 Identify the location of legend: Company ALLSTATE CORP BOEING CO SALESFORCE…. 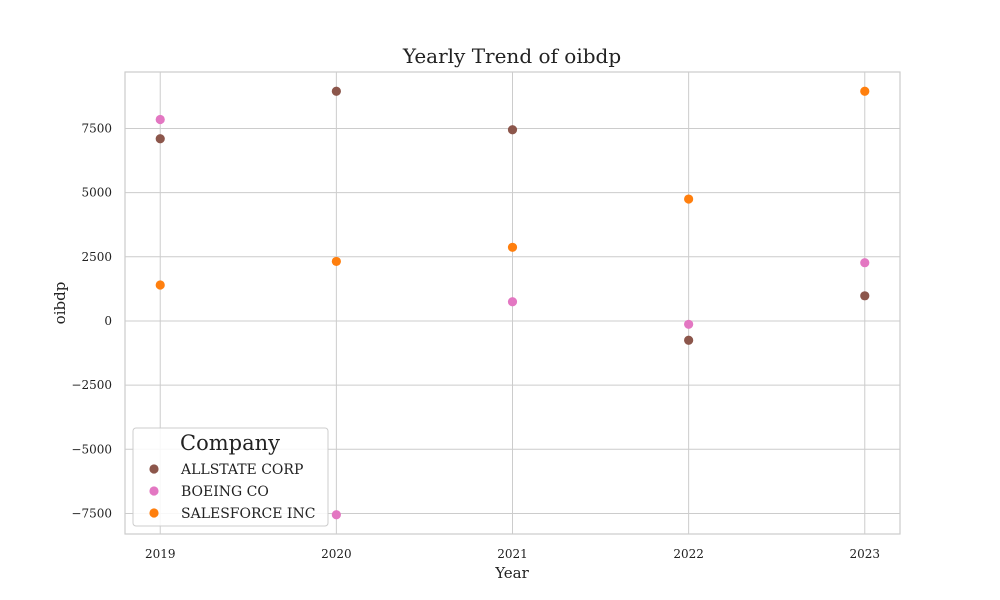
(230, 477).